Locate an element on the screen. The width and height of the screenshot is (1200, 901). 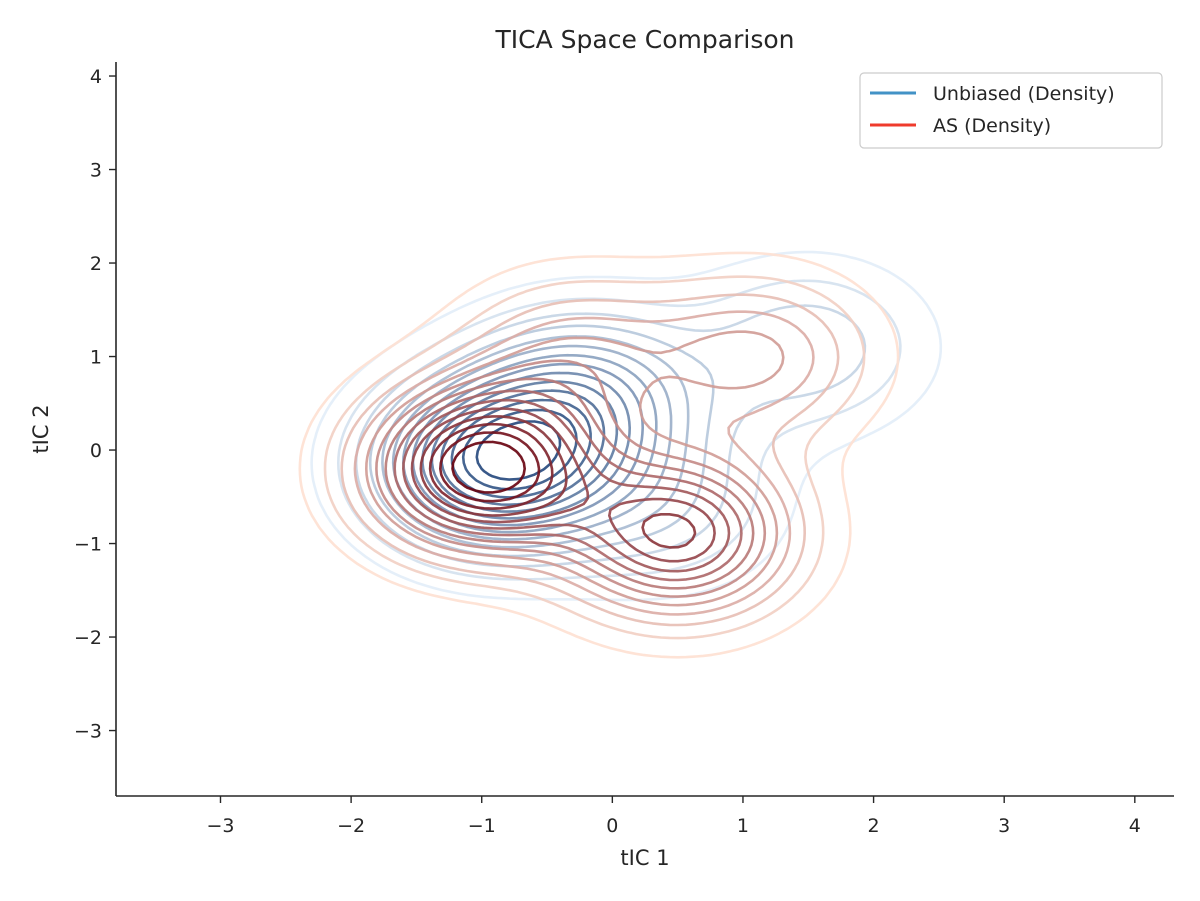
y-tick-label: −2 is located at coordinates (88, 638).